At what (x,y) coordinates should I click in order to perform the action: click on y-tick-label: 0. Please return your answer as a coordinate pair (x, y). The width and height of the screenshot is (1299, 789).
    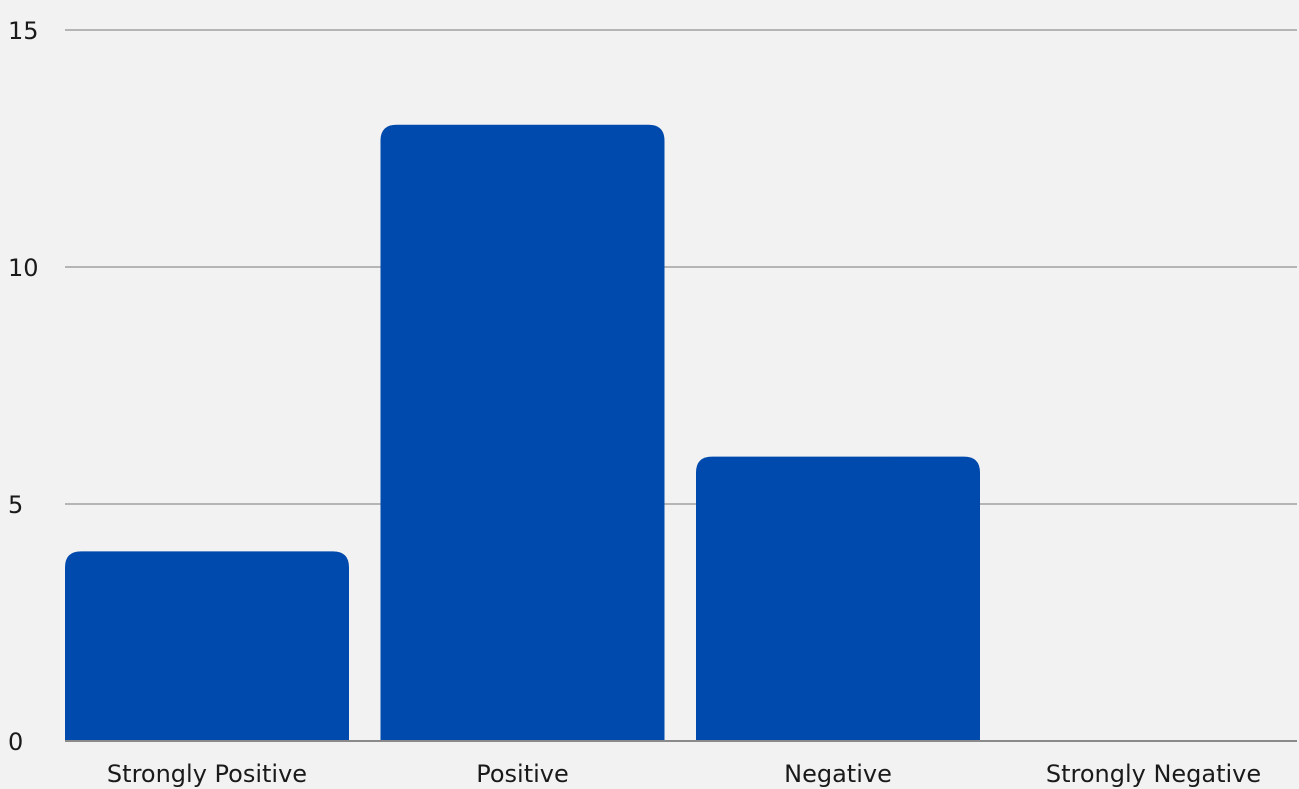
    Looking at the image, I should click on (15, 742).